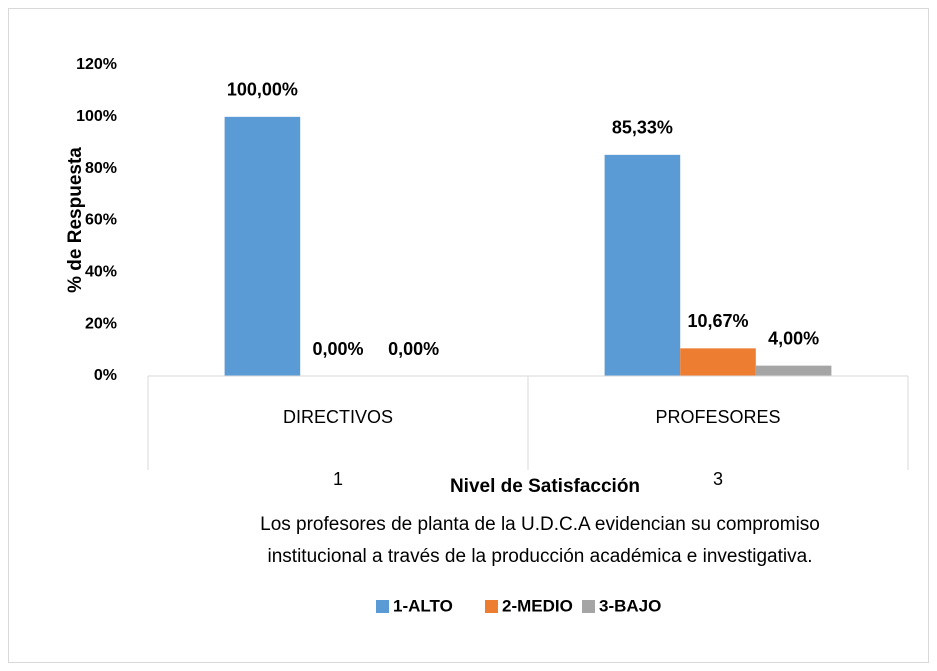 This screenshot has width=937, height=671. I want to click on y-tick-label: 80%, so click(101, 168).